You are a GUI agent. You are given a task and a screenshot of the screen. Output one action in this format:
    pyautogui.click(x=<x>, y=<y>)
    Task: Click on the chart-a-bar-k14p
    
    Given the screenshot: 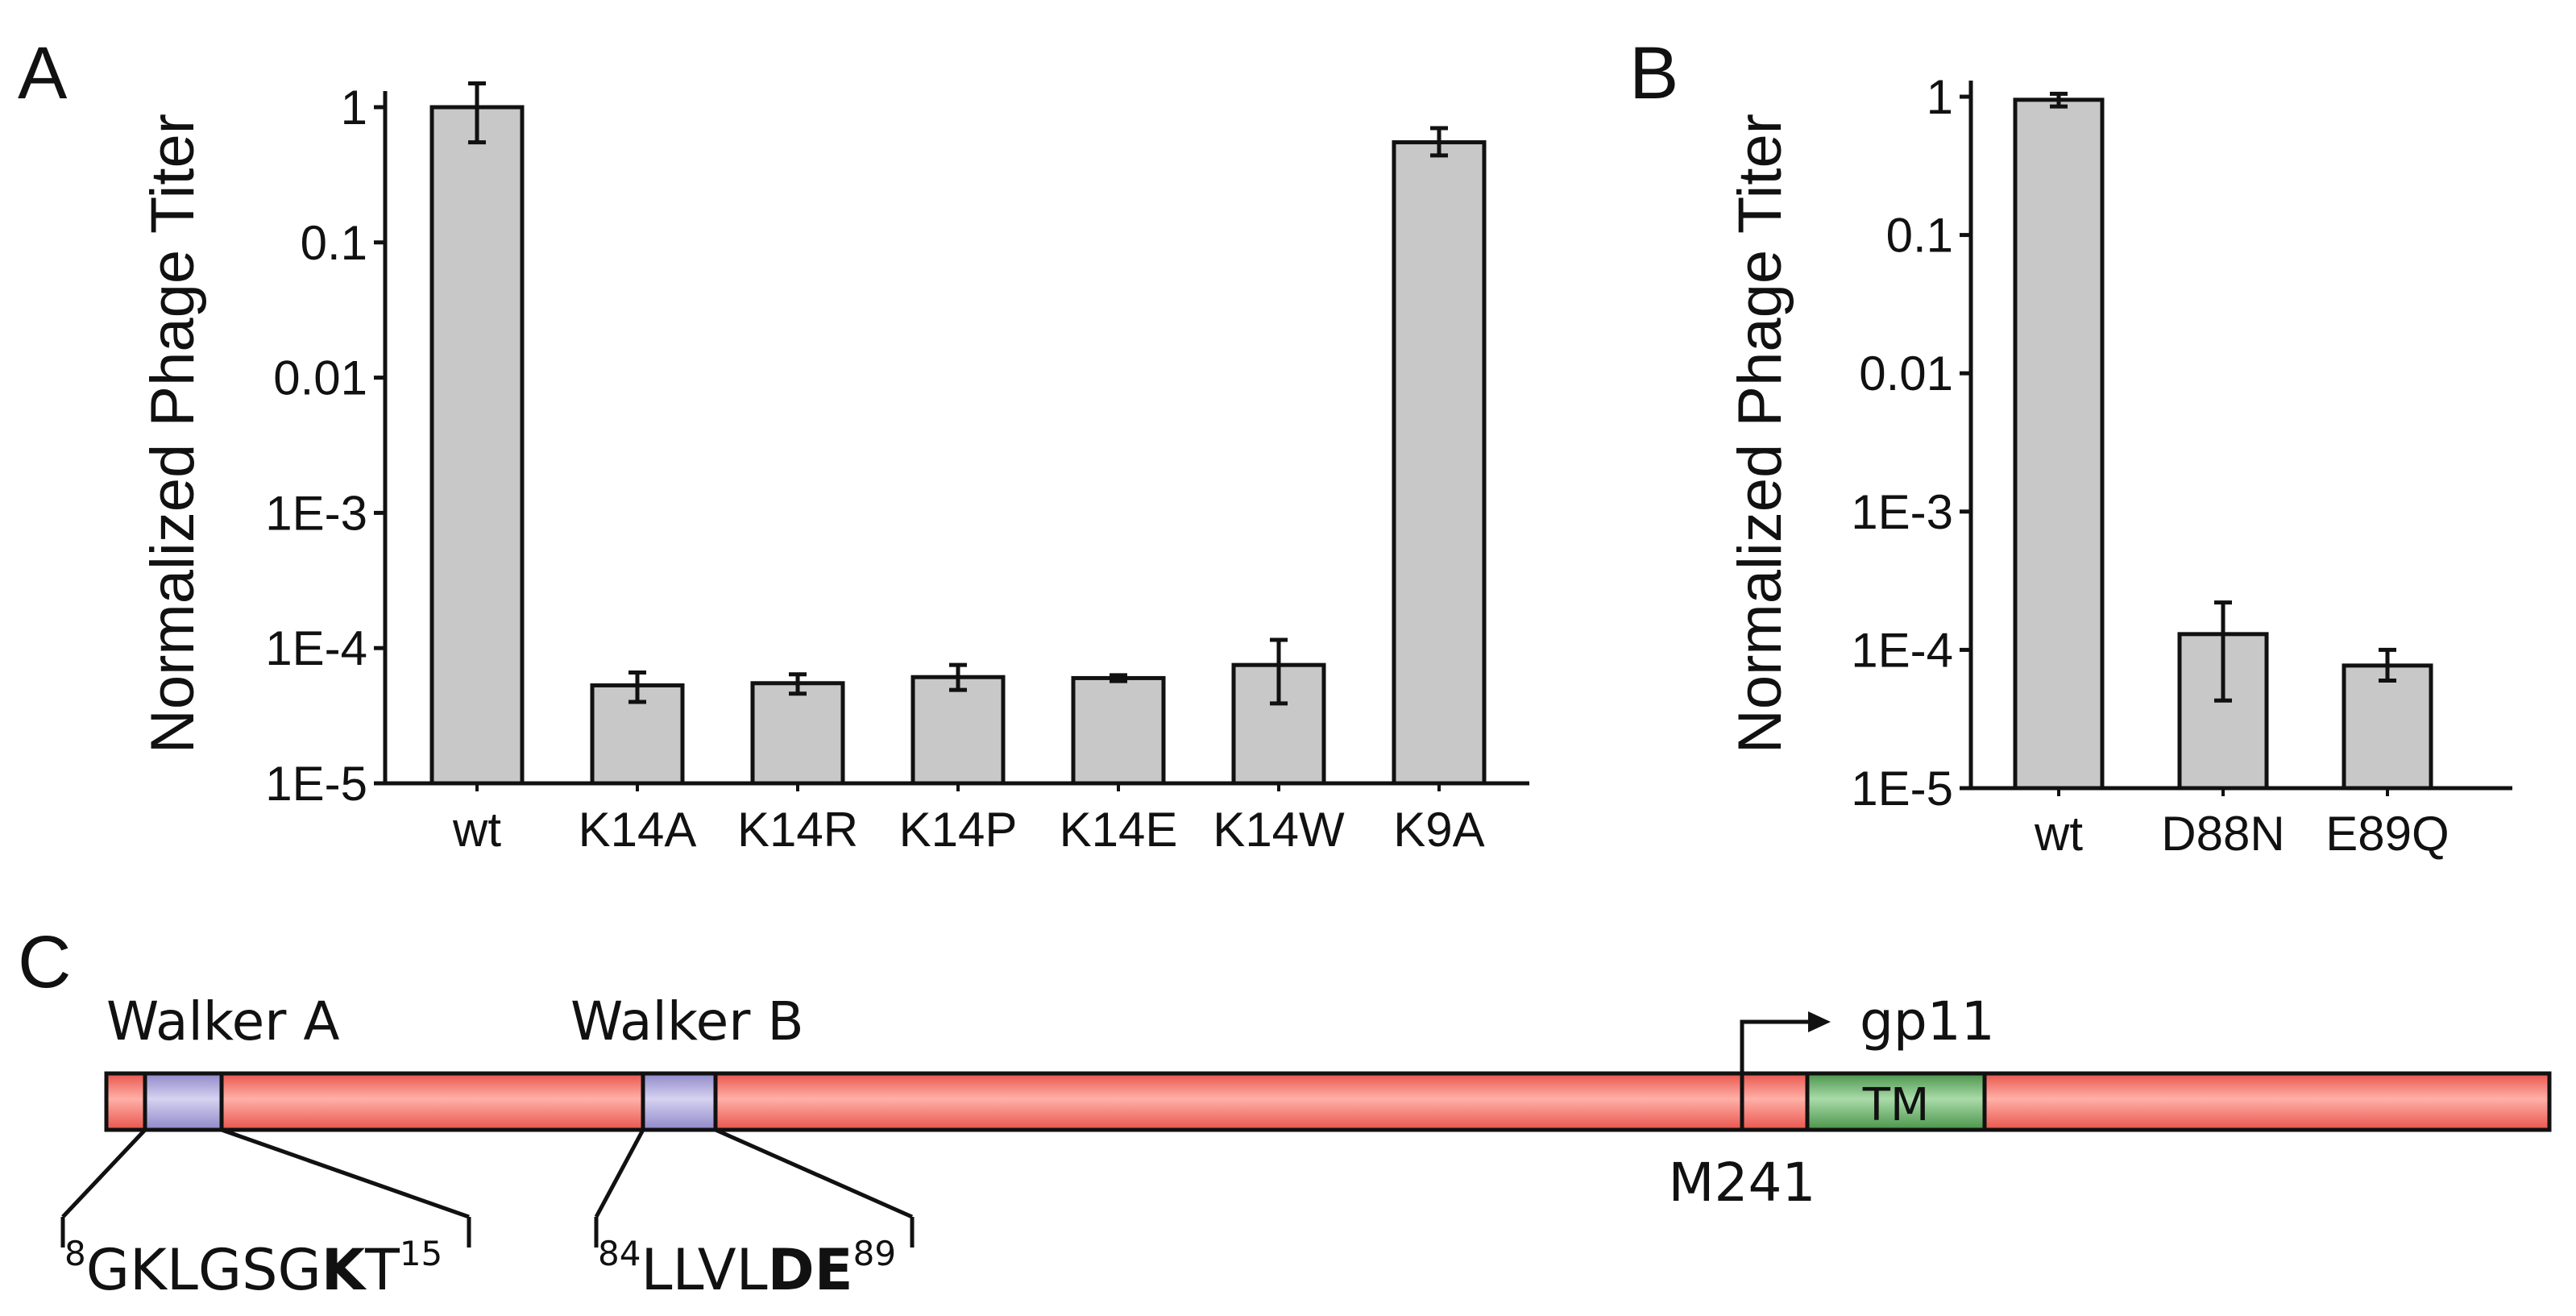 What is the action you would take?
    pyautogui.click(x=958, y=730)
    